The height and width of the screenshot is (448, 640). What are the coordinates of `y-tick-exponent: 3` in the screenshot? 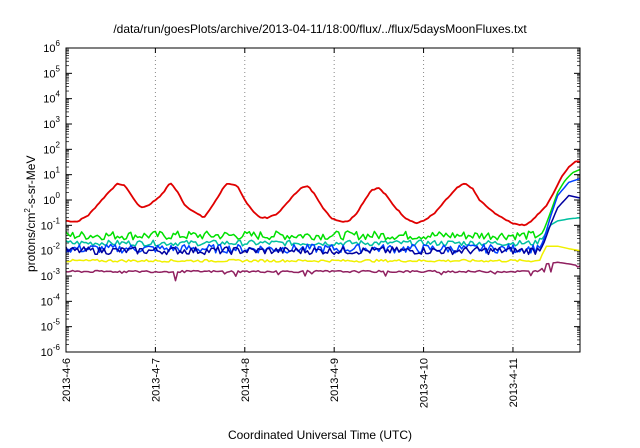 It's located at (58, 119).